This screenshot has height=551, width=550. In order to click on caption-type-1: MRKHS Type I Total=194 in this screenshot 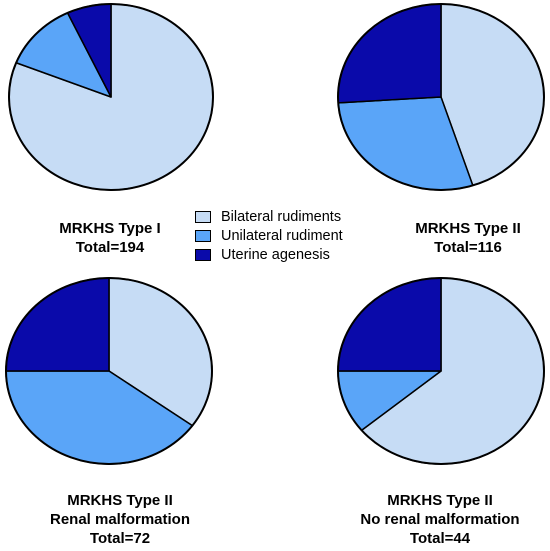, I will do `click(110, 238)`.